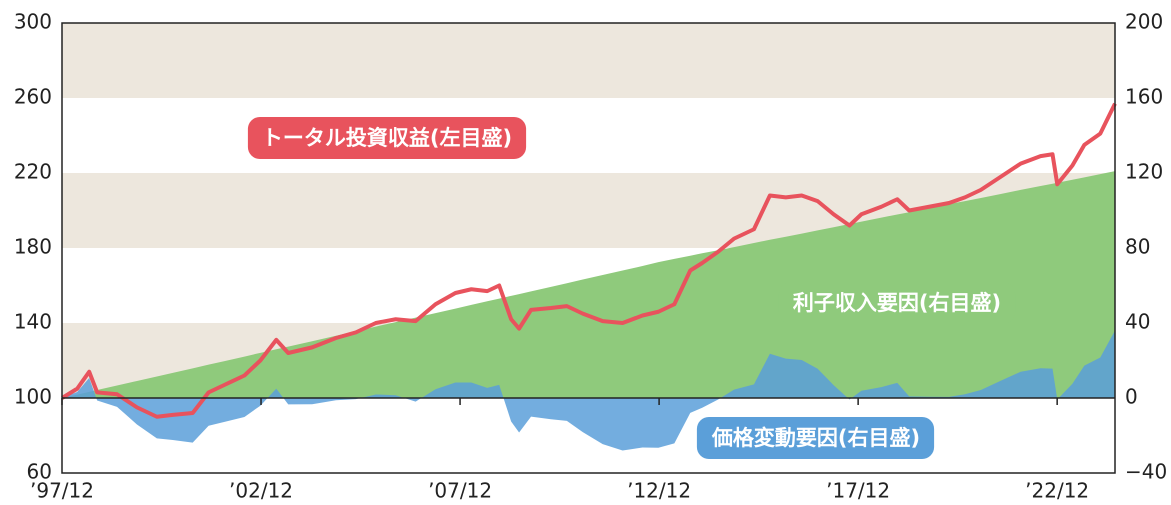 The width and height of the screenshot is (1171, 505). I want to click on legend-text: トータル投資収益(左目盛), so click(387, 138).